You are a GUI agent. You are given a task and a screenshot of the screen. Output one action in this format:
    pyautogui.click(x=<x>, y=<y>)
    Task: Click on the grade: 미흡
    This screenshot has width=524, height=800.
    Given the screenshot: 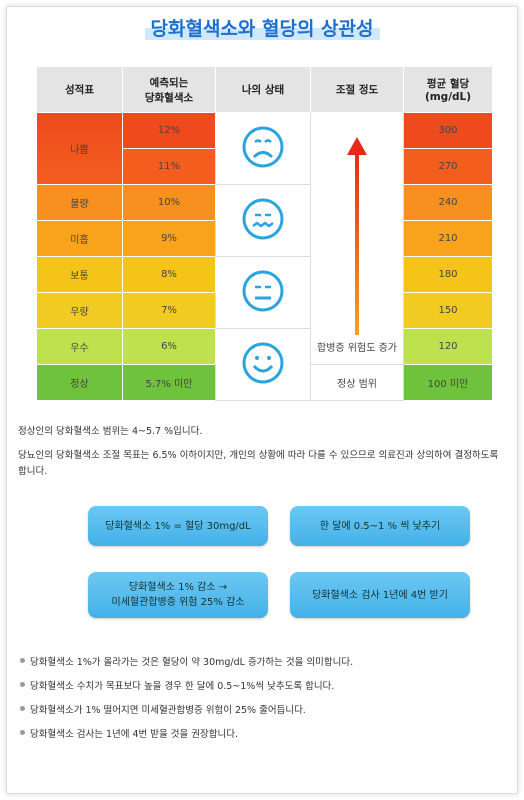 What is the action you would take?
    pyautogui.click(x=79, y=238)
    